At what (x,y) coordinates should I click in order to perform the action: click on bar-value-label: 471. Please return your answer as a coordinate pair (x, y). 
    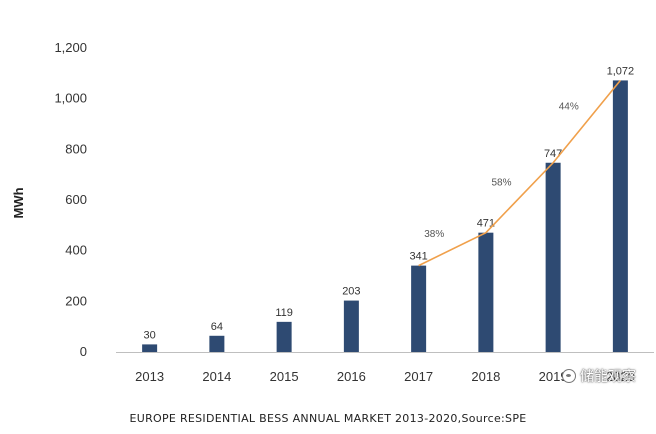
    Looking at the image, I should click on (486, 224).